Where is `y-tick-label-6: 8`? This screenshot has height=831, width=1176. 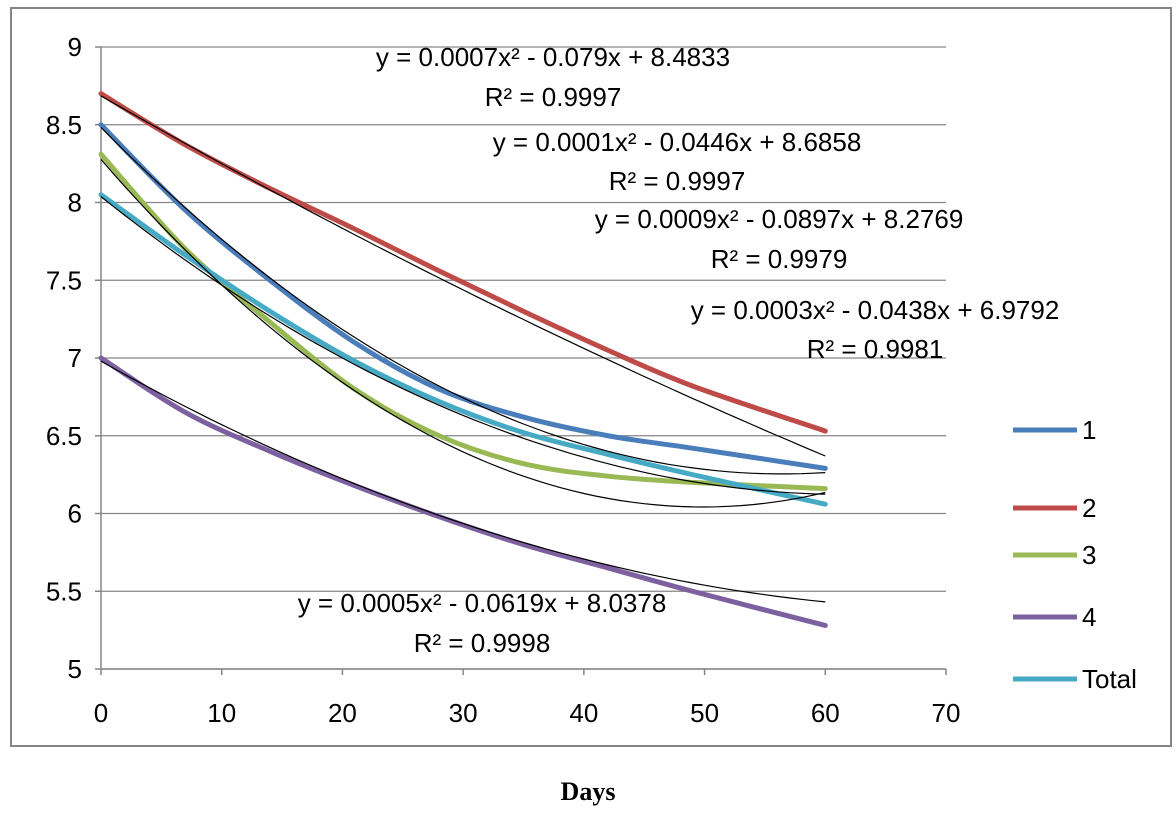 y-tick-label-6: 8 is located at coordinates (75, 203).